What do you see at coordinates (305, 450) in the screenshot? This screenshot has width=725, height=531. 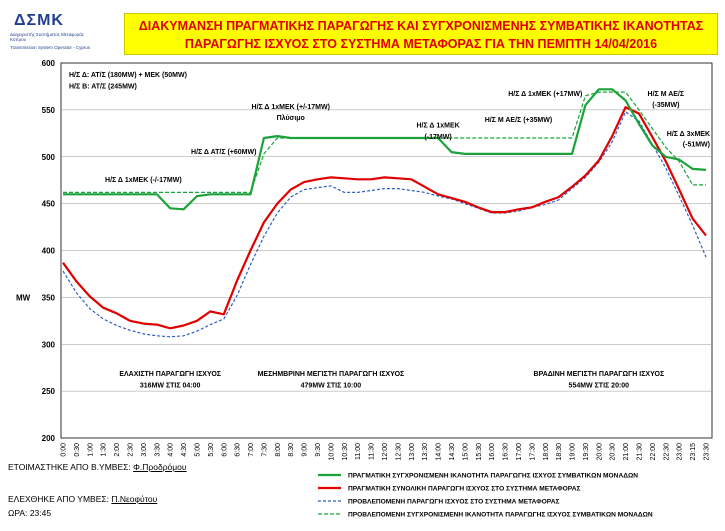 I see `x-tick-label: 9:00` at bounding box center [305, 450].